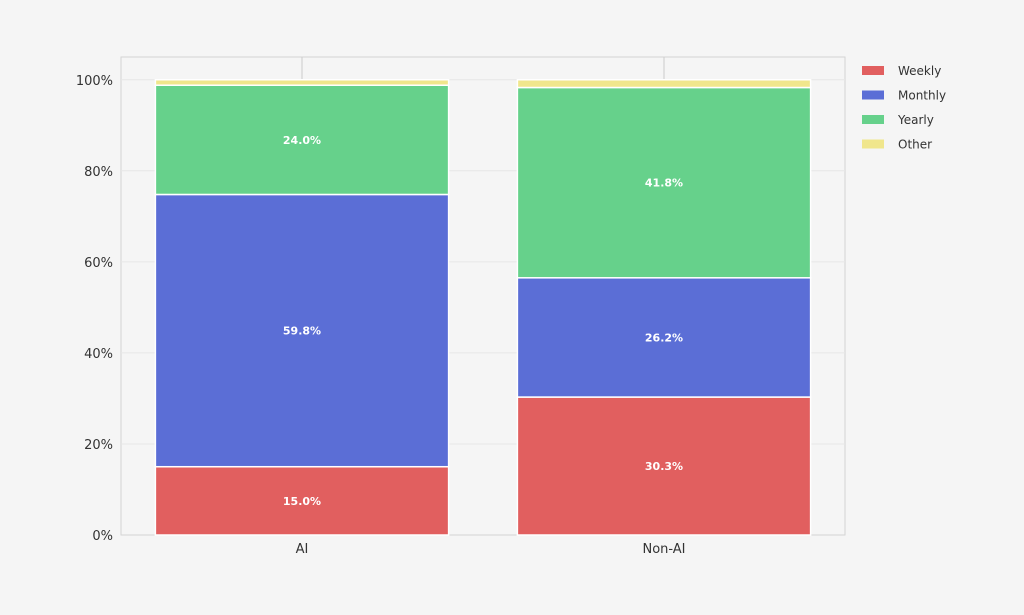  I want to click on bar-segment-monthly-non-ai, so click(664, 337).